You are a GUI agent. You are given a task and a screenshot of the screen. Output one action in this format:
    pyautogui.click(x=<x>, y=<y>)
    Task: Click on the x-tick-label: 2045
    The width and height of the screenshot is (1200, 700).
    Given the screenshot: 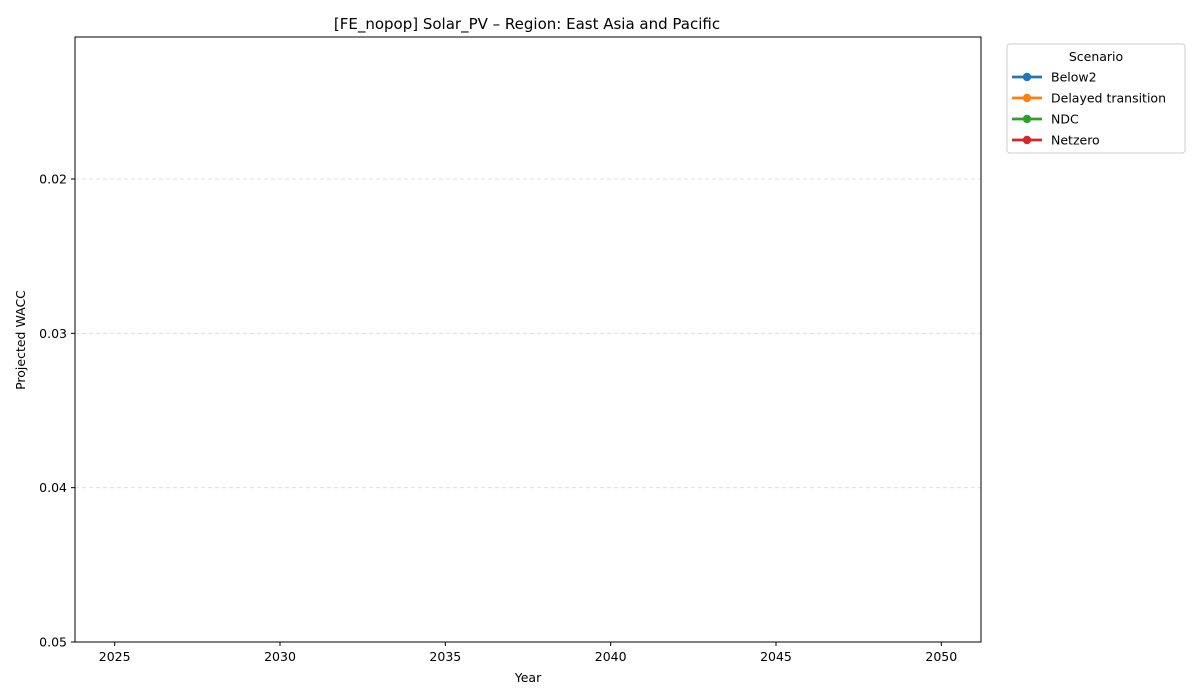 What is the action you would take?
    pyautogui.click(x=776, y=656)
    